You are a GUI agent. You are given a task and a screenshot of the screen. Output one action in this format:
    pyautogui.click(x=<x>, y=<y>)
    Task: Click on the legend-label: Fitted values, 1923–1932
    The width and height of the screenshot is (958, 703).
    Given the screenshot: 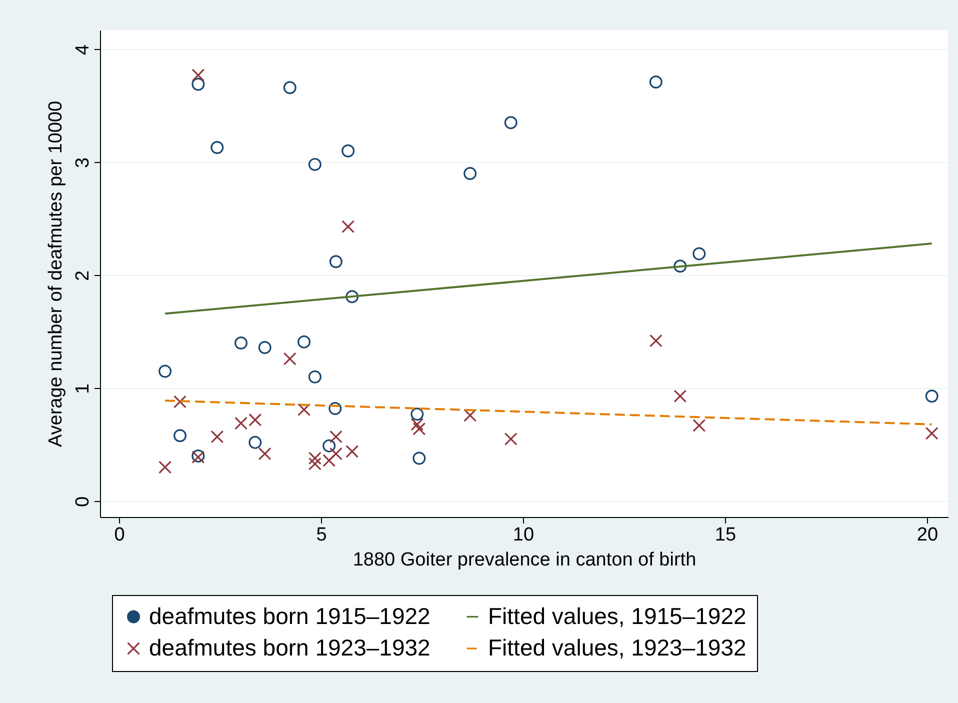 What is the action you would take?
    pyautogui.click(x=617, y=647)
    